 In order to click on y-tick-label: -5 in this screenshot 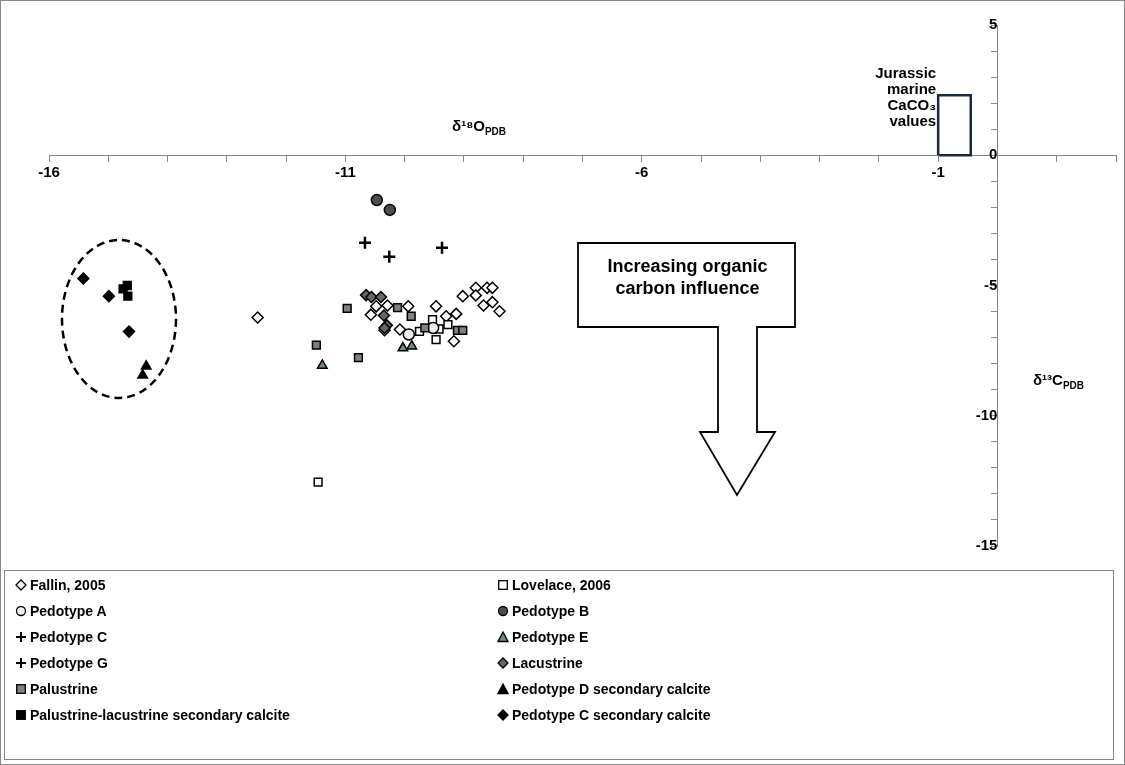, I will do `click(991, 284)`.